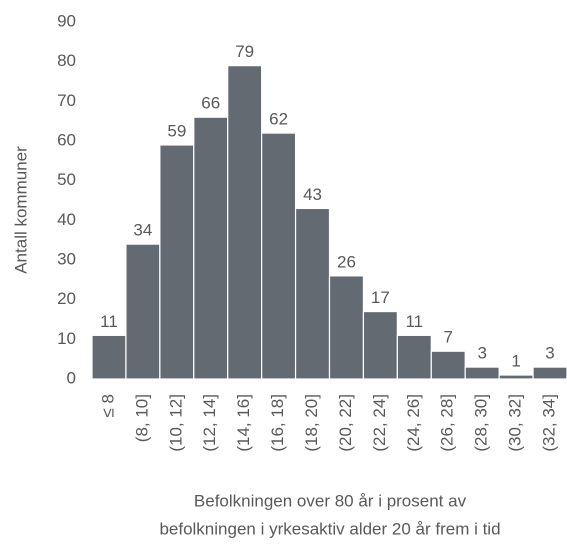  I want to click on x-tick-label: (30, 32], so click(515, 423).